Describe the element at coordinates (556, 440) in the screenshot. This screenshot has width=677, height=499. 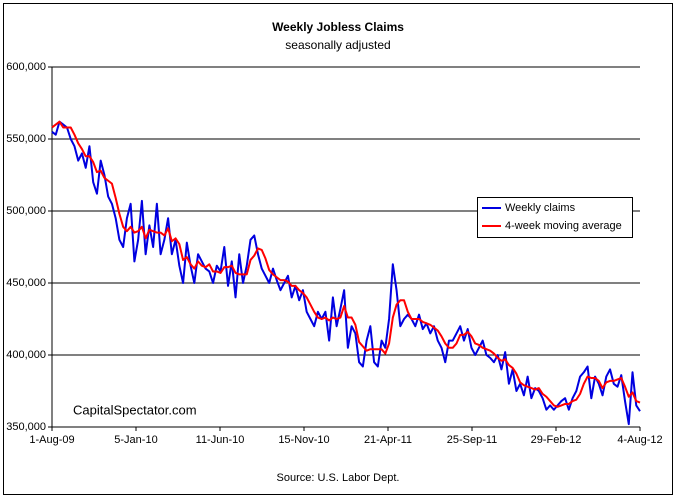
I see `x-tick-label: 29-Feb-12` at that location.